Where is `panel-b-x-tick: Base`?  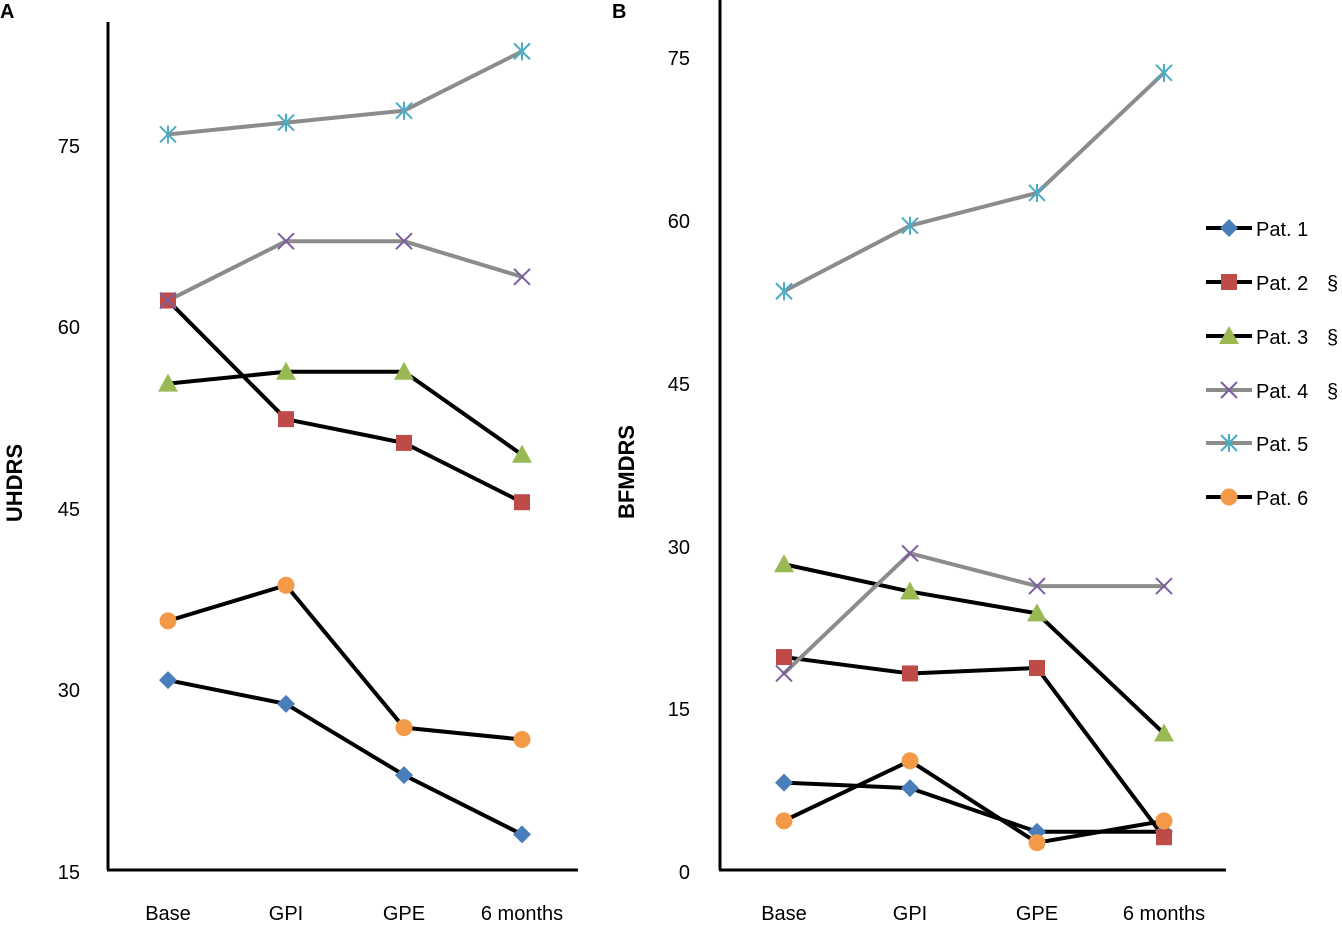 panel-b-x-tick: Base is located at coordinates (784, 914).